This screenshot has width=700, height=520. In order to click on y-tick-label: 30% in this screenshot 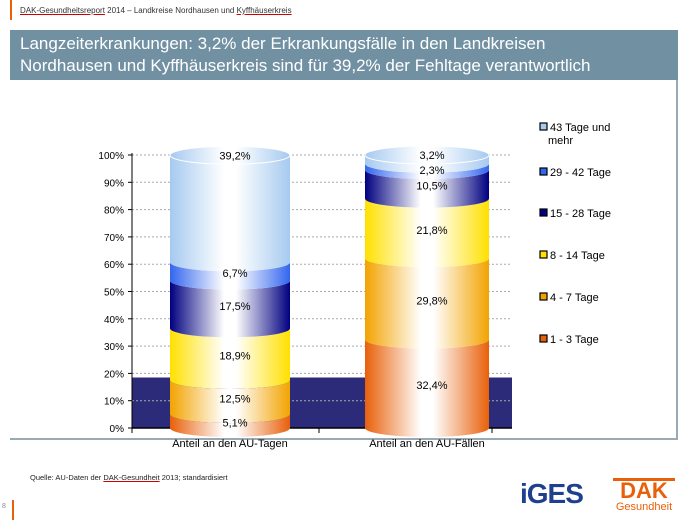, I will do `click(114, 347)`.